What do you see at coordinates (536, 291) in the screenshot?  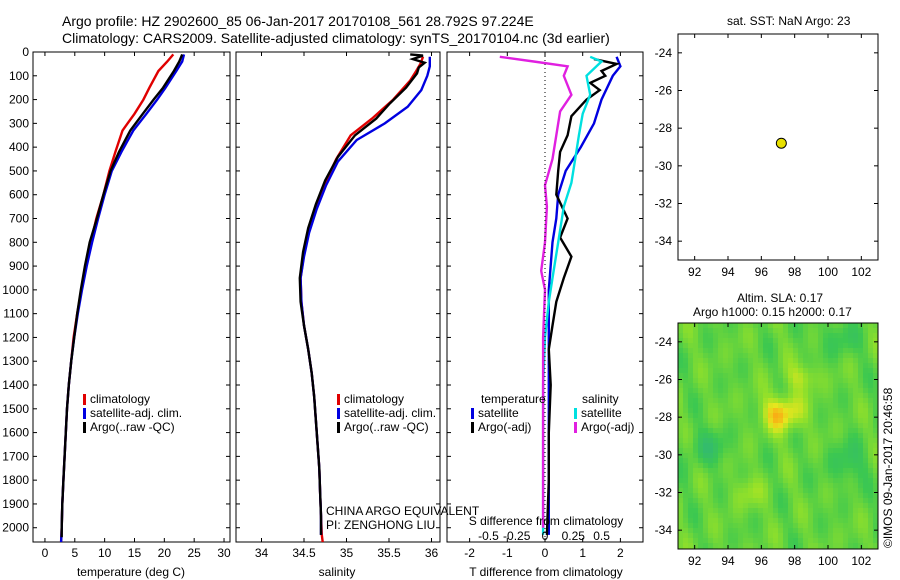 I see `series-magenta-line` at bounding box center [536, 291].